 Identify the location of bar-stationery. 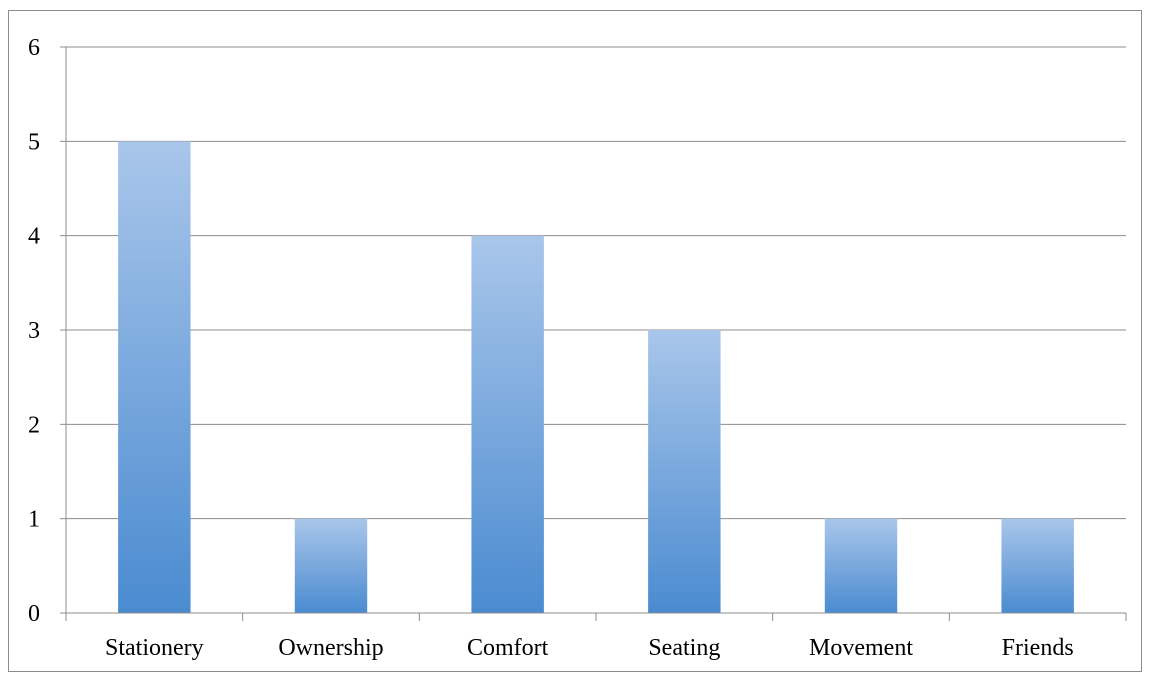
(154, 377).